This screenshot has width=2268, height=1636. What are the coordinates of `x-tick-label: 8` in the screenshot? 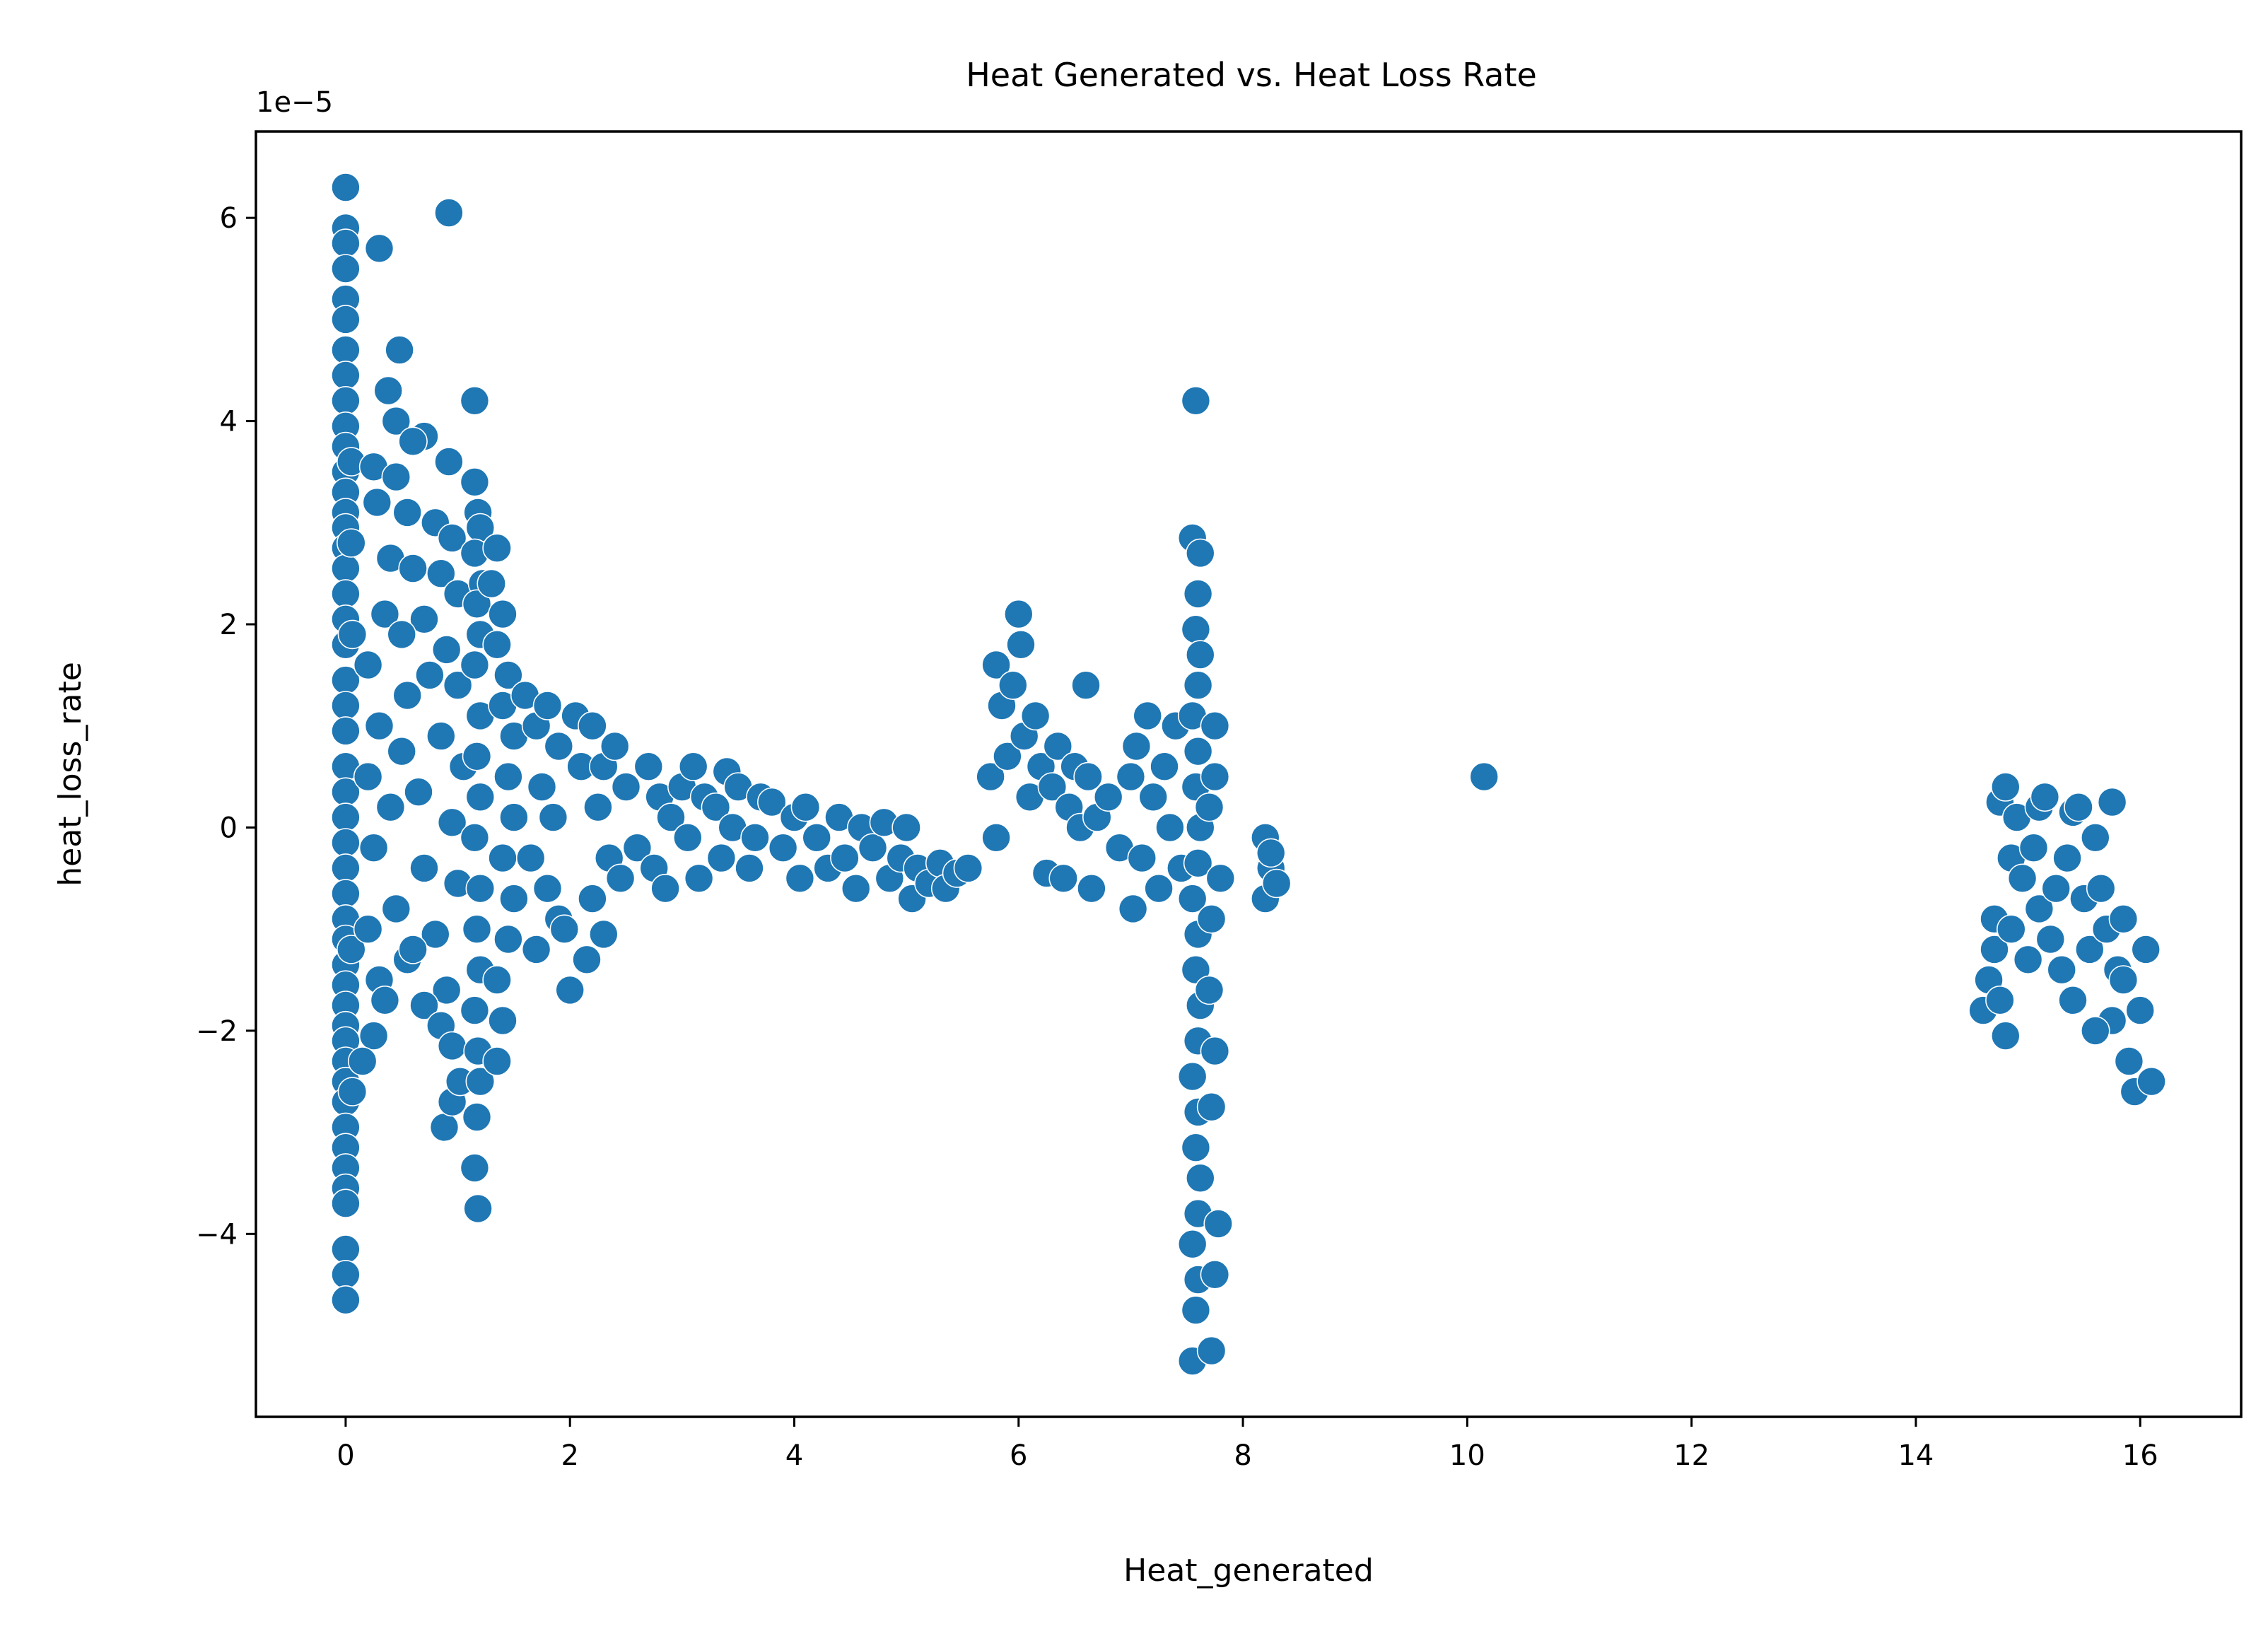 It's located at (1242, 1456).